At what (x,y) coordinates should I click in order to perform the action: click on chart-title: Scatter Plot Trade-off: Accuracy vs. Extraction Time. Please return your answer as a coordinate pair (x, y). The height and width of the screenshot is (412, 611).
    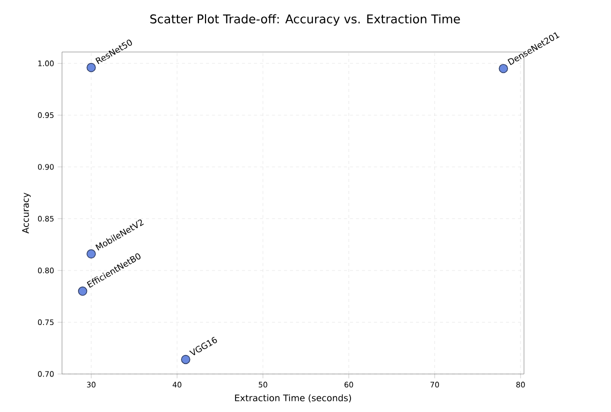
    Looking at the image, I should click on (305, 20).